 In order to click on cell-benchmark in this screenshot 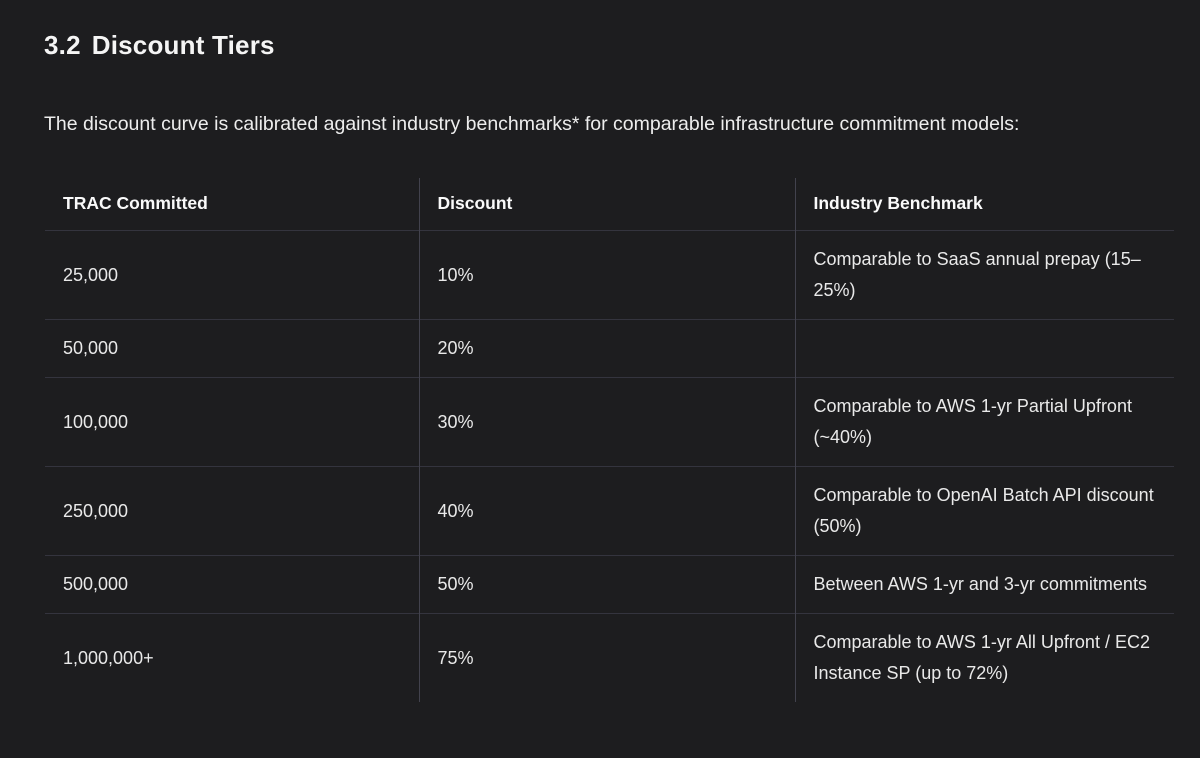, I will do `click(984, 349)`.